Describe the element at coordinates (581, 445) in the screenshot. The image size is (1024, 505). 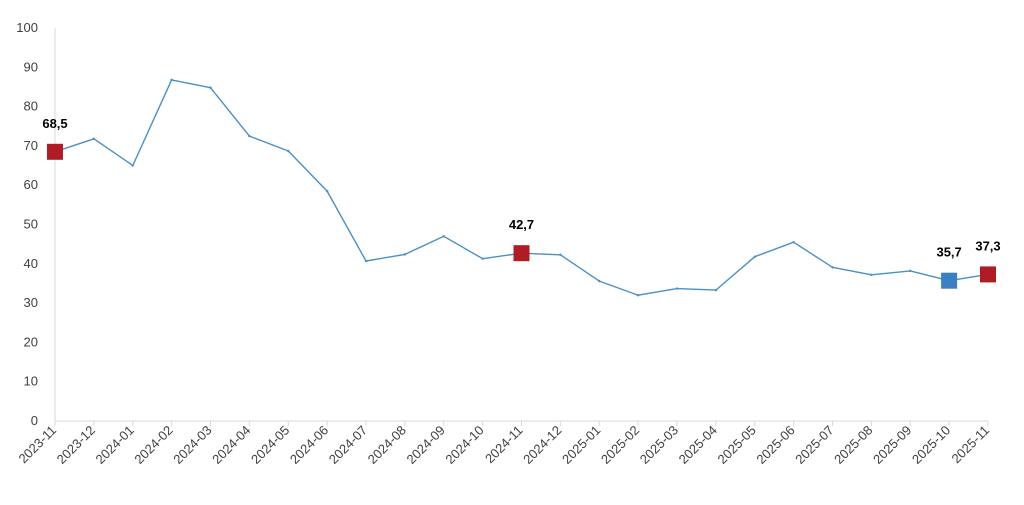
I see `x-tick-label: 2025-01` at that location.